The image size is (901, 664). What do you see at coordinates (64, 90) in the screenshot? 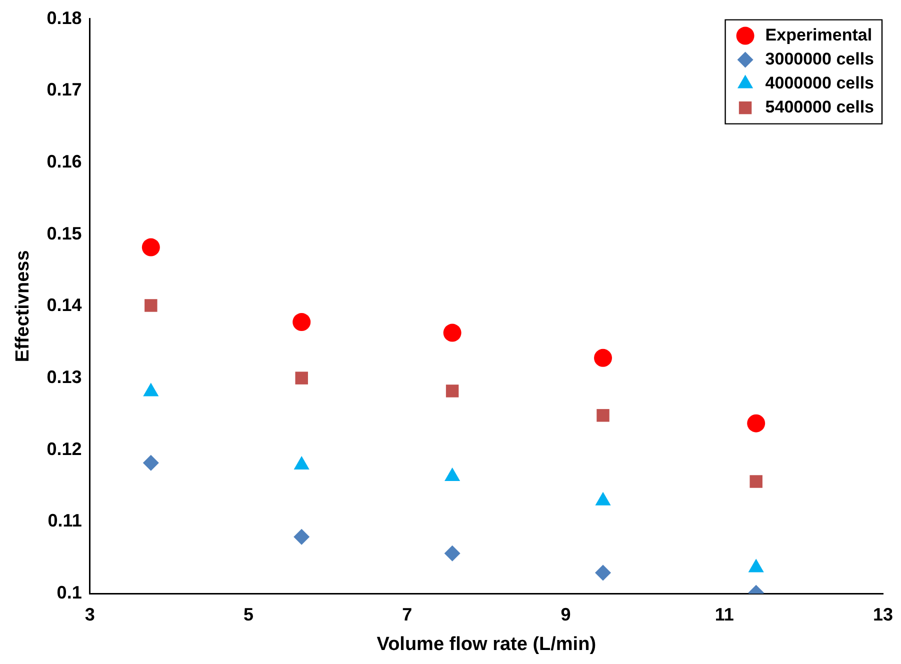
I see `y-tick-label: 0.17` at bounding box center [64, 90].